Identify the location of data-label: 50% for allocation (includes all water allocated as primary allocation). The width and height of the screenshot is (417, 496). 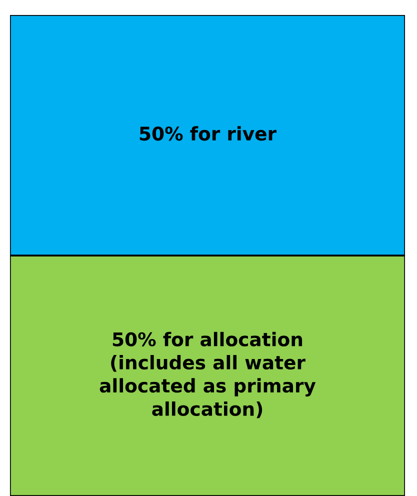
(208, 375).